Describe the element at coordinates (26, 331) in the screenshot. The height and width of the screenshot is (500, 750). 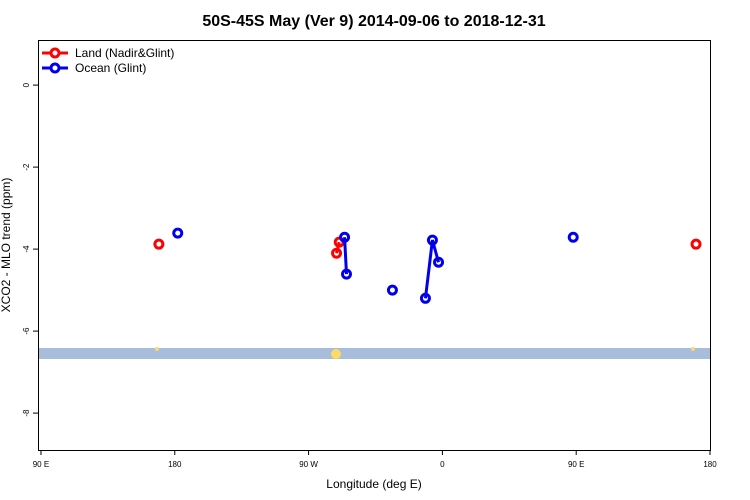
I see `y-tick-label: -6` at that location.